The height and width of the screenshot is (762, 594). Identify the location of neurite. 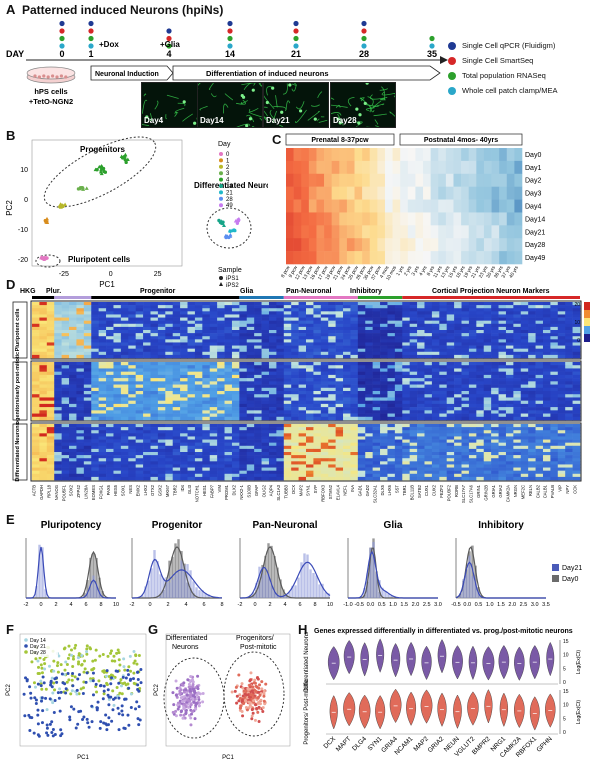
(333, 98).